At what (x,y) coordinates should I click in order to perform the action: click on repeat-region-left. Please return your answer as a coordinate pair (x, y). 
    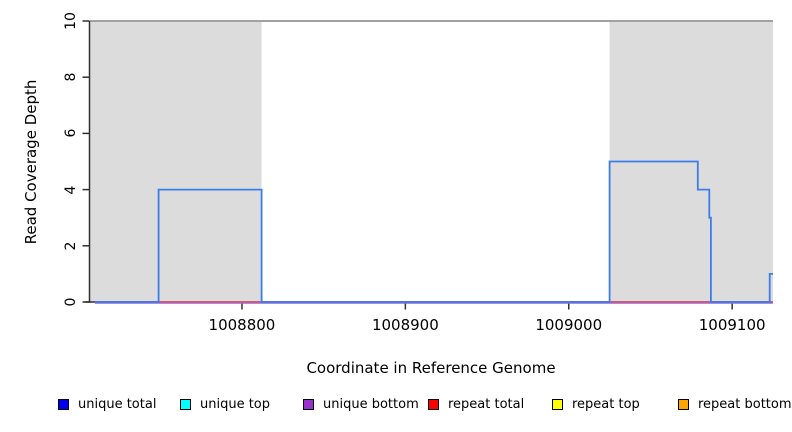
    Looking at the image, I should click on (176, 161).